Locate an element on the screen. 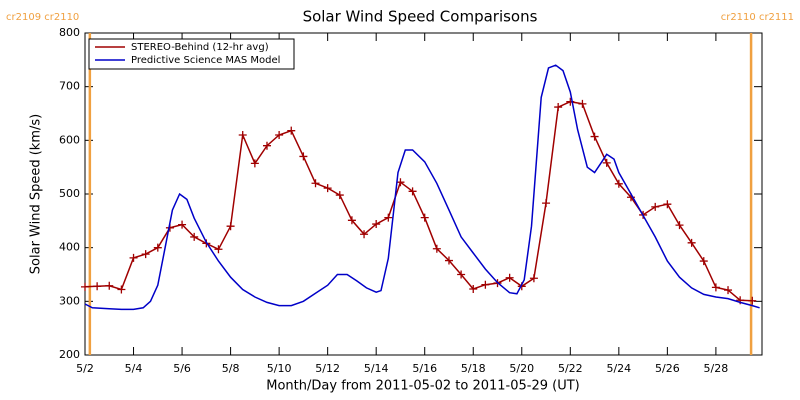 This screenshot has height=400, width=800. x-tick-label: 5/24 is located at coordinates (618, 368).